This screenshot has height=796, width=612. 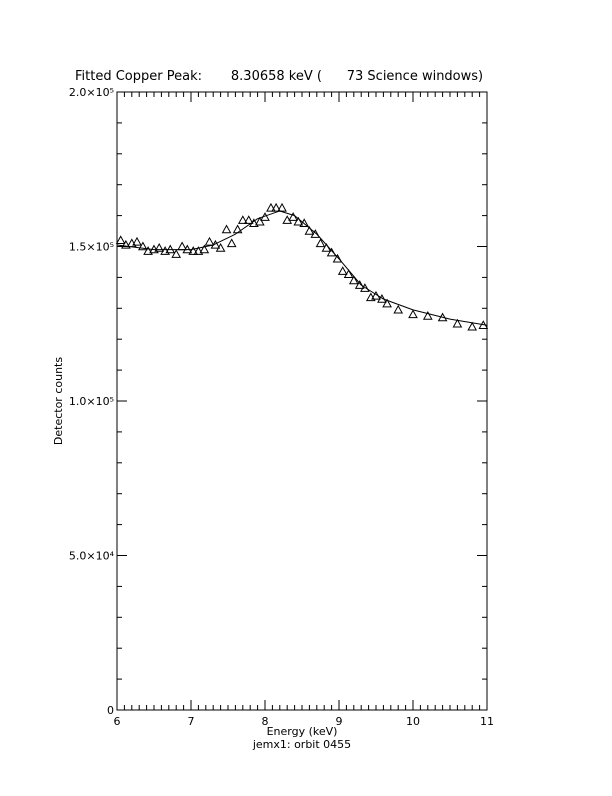 I want to click on x-tick-label: 8, so click(x=265, y=721).